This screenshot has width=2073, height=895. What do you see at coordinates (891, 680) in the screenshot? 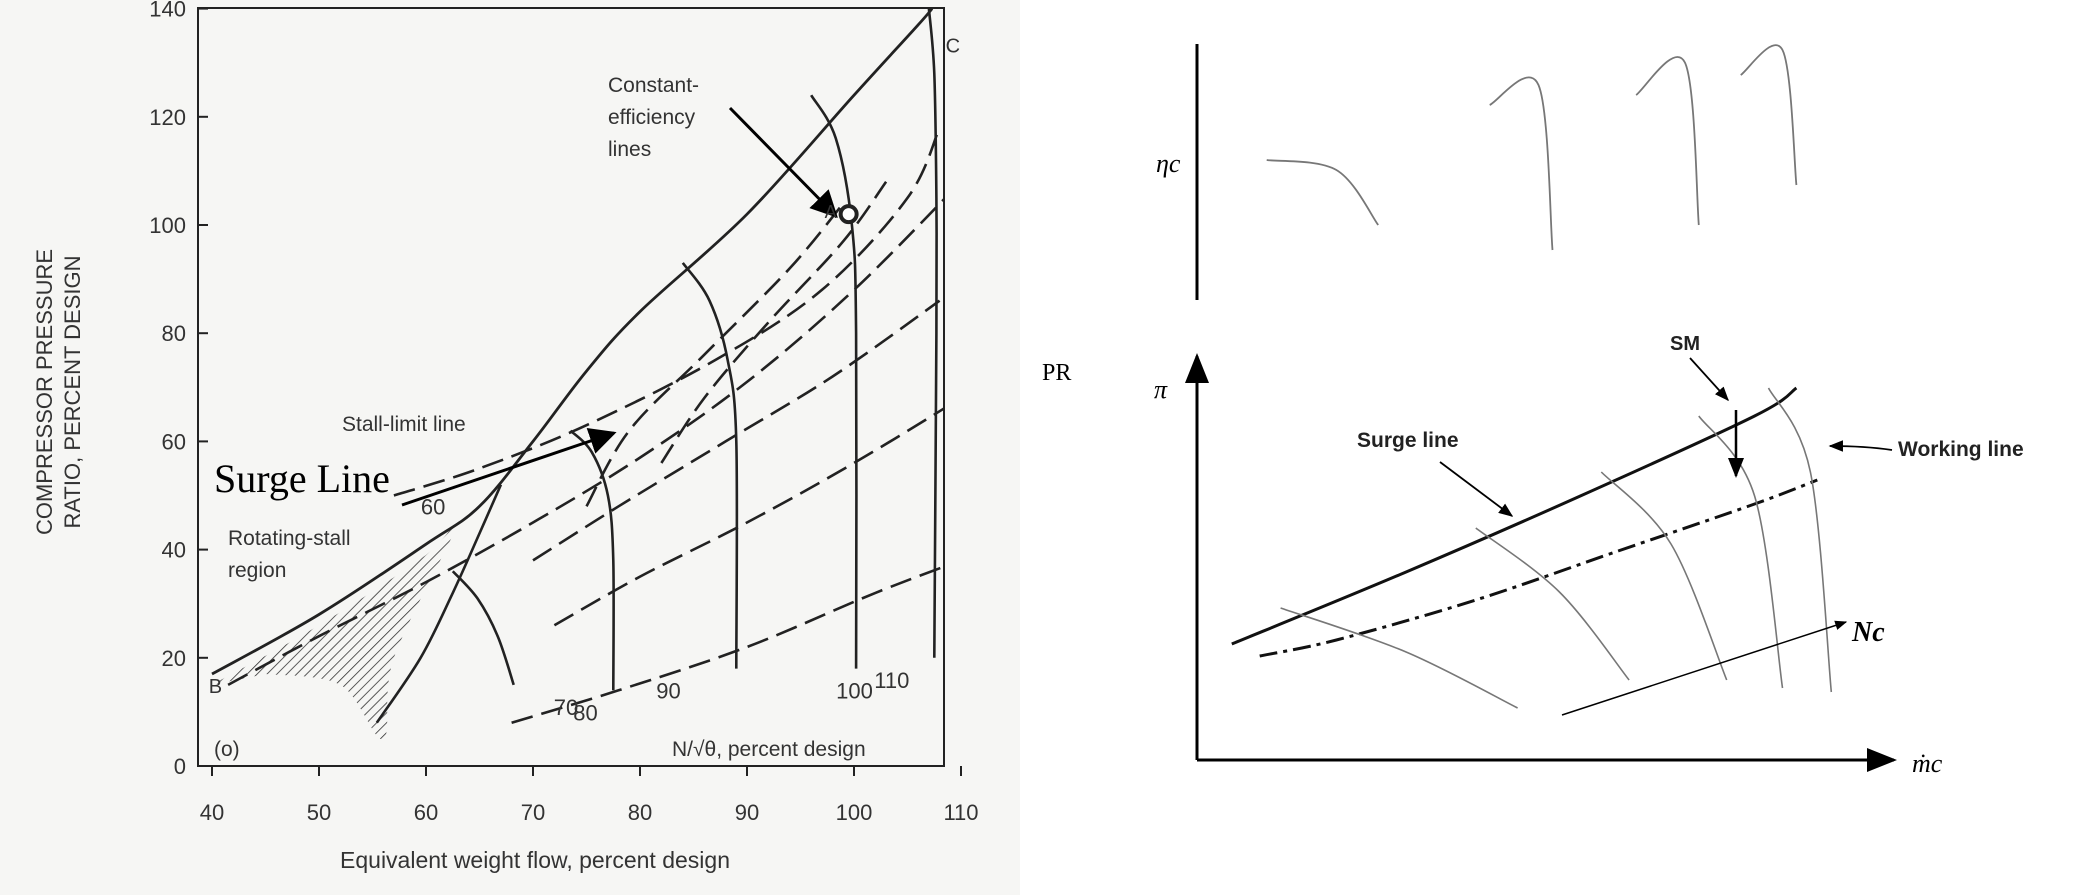
I see `speed-label-110: 110` at bounding box center [891, 680].